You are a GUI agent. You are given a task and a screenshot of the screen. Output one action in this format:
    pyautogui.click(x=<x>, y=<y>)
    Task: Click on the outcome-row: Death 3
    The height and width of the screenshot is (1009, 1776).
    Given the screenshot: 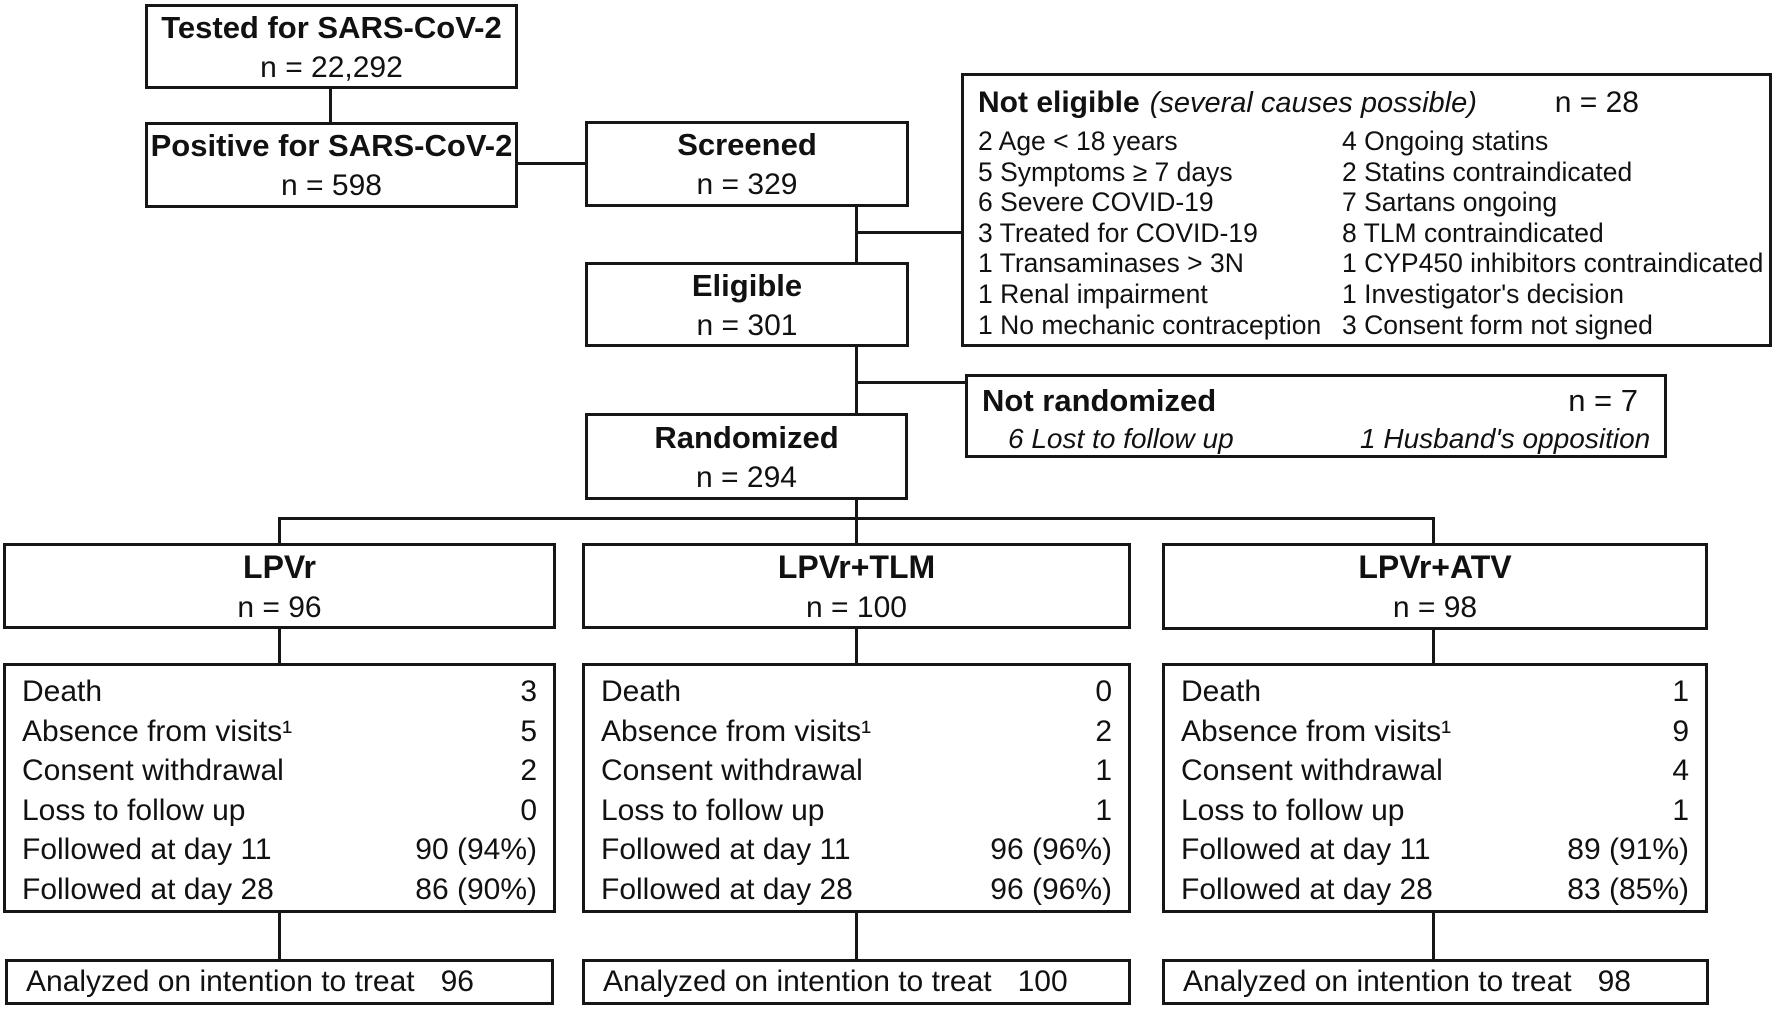 What is the action you would take?
    pyautogui.click(x=279, y=692)
    